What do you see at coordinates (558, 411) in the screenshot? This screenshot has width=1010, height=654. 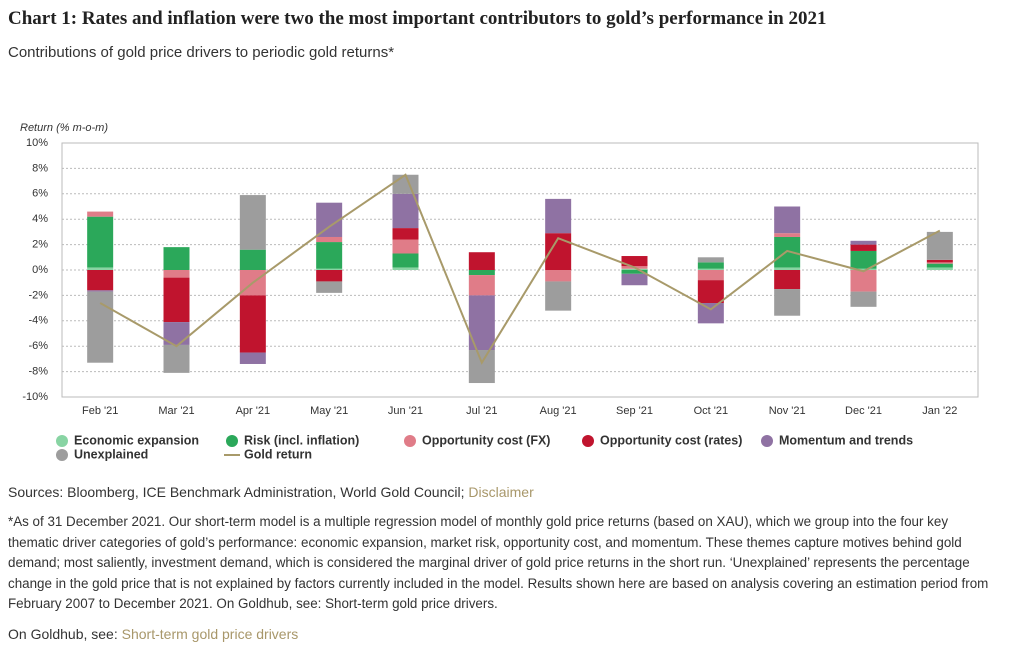 I see `x-tick-label: Aug '21` at bounding box center [558, 411].